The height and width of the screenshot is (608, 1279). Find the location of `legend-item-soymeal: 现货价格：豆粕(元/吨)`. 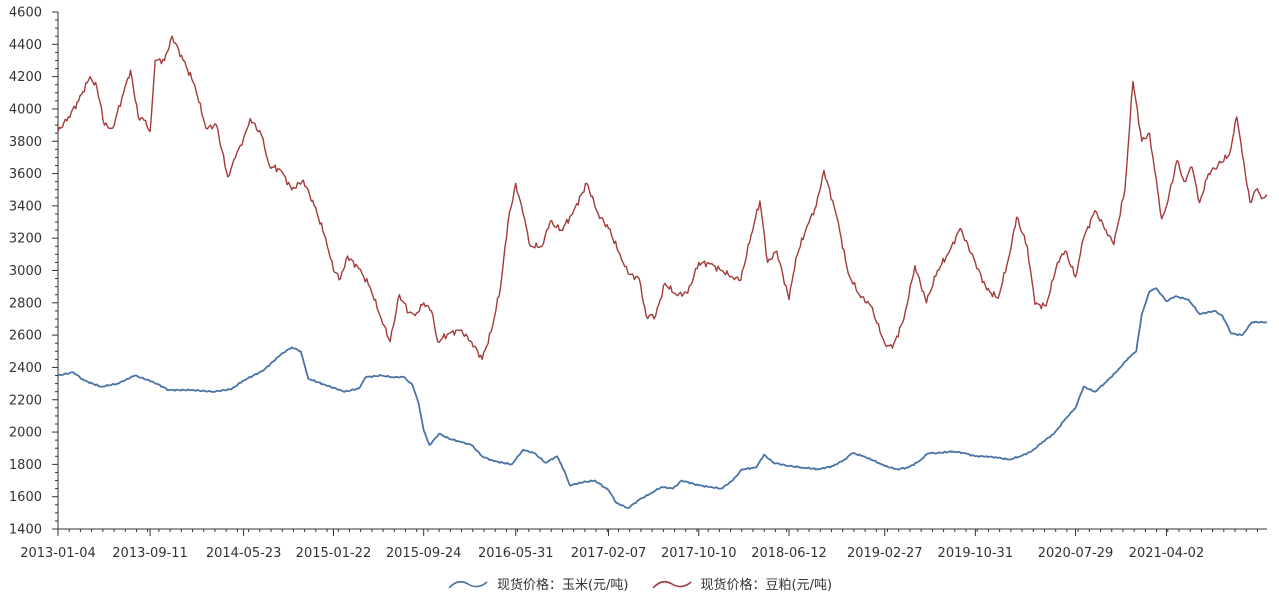

legend-item-soymeal: 现货价格：豆粕(元/吨) is located at coordinates (742, 583).